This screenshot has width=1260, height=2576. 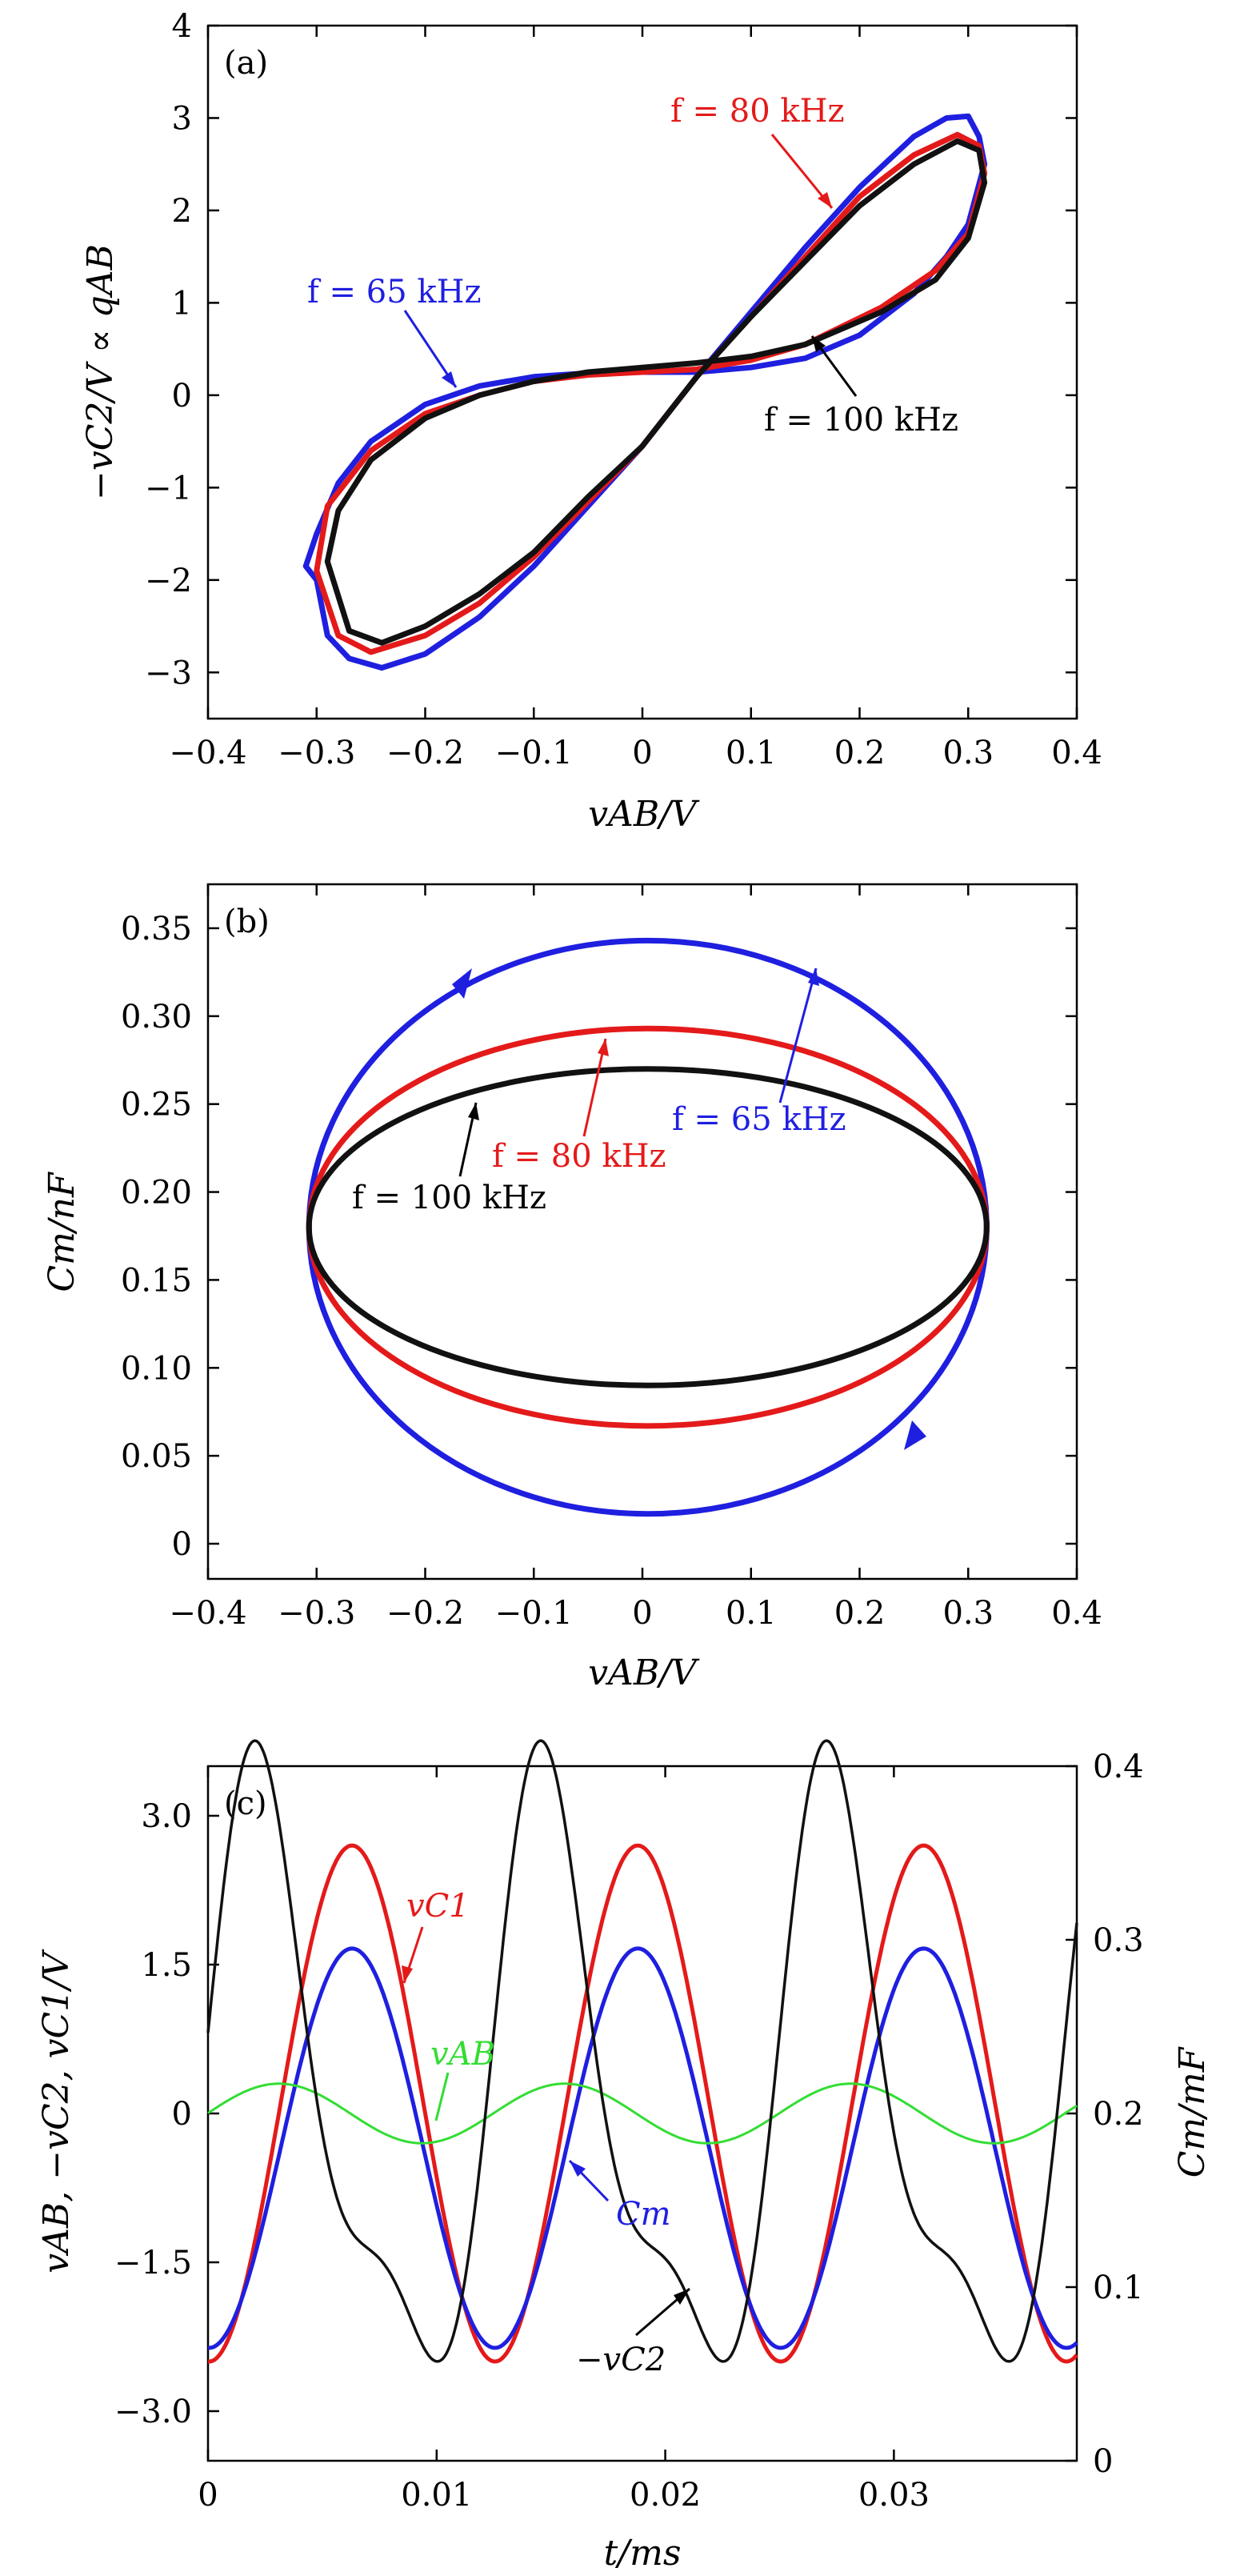 I want to click on y-tick-label: 3.0, so click(x=166, y=1816).